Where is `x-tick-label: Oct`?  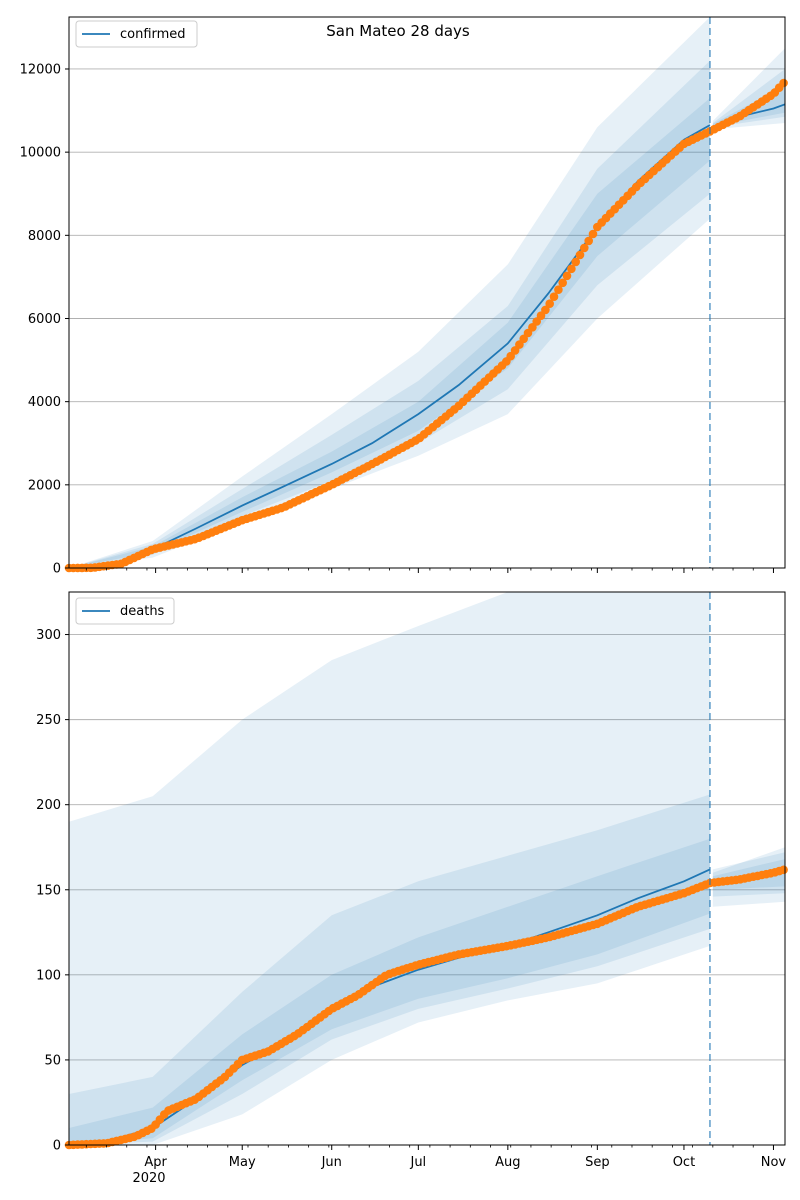
x-tick-label: Oct is located at coordinates (684, 1162).